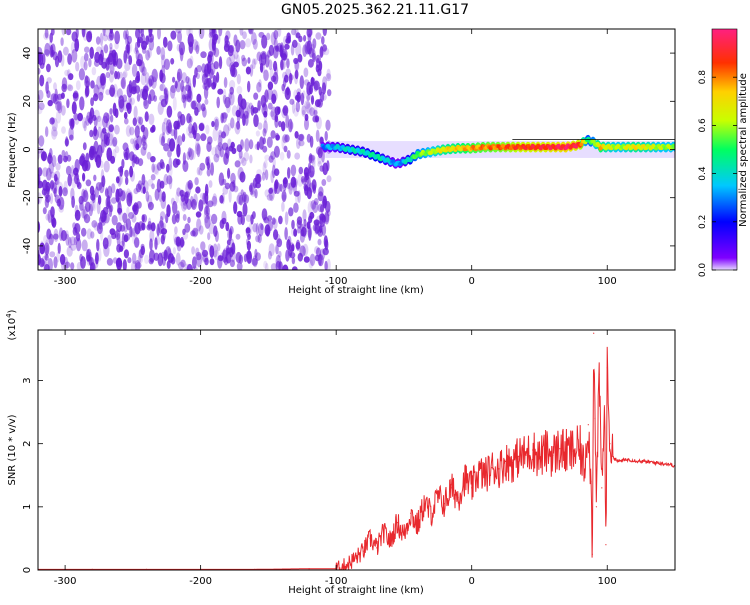 The width and height of the screenshot is (750, 605). What do you see at coordinates (12, 150) in the screenshot?
I see `spectrogram-y-label: Frequency (Hz)` at bounding box center [12, 150].